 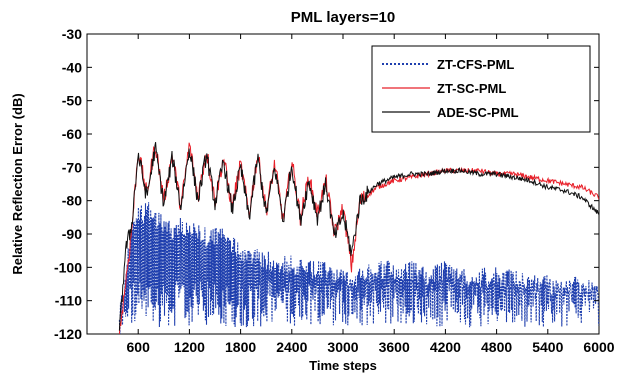 What do you see at coordinates (68, 334) in the screenshot?
I see `y-tick-label: -120` at bounding box center [68, 334].